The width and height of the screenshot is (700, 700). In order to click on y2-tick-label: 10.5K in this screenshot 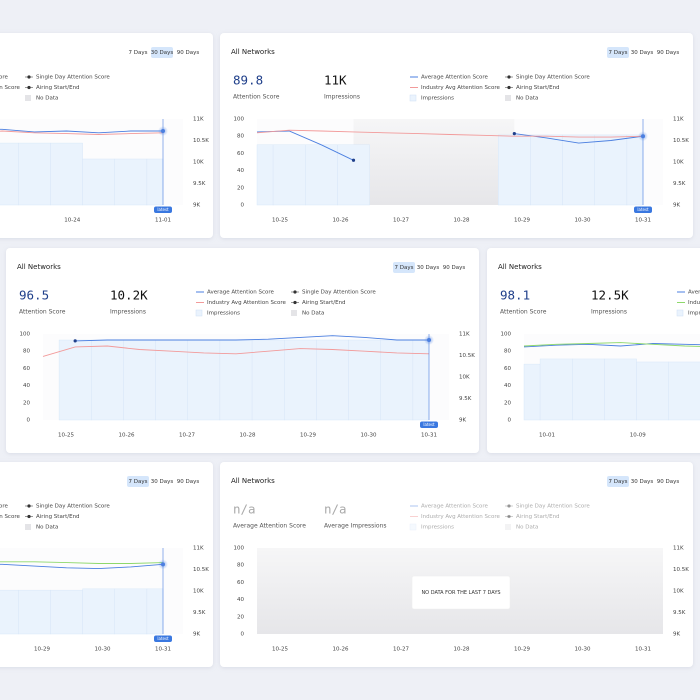, I will do `click(201, 141)`.